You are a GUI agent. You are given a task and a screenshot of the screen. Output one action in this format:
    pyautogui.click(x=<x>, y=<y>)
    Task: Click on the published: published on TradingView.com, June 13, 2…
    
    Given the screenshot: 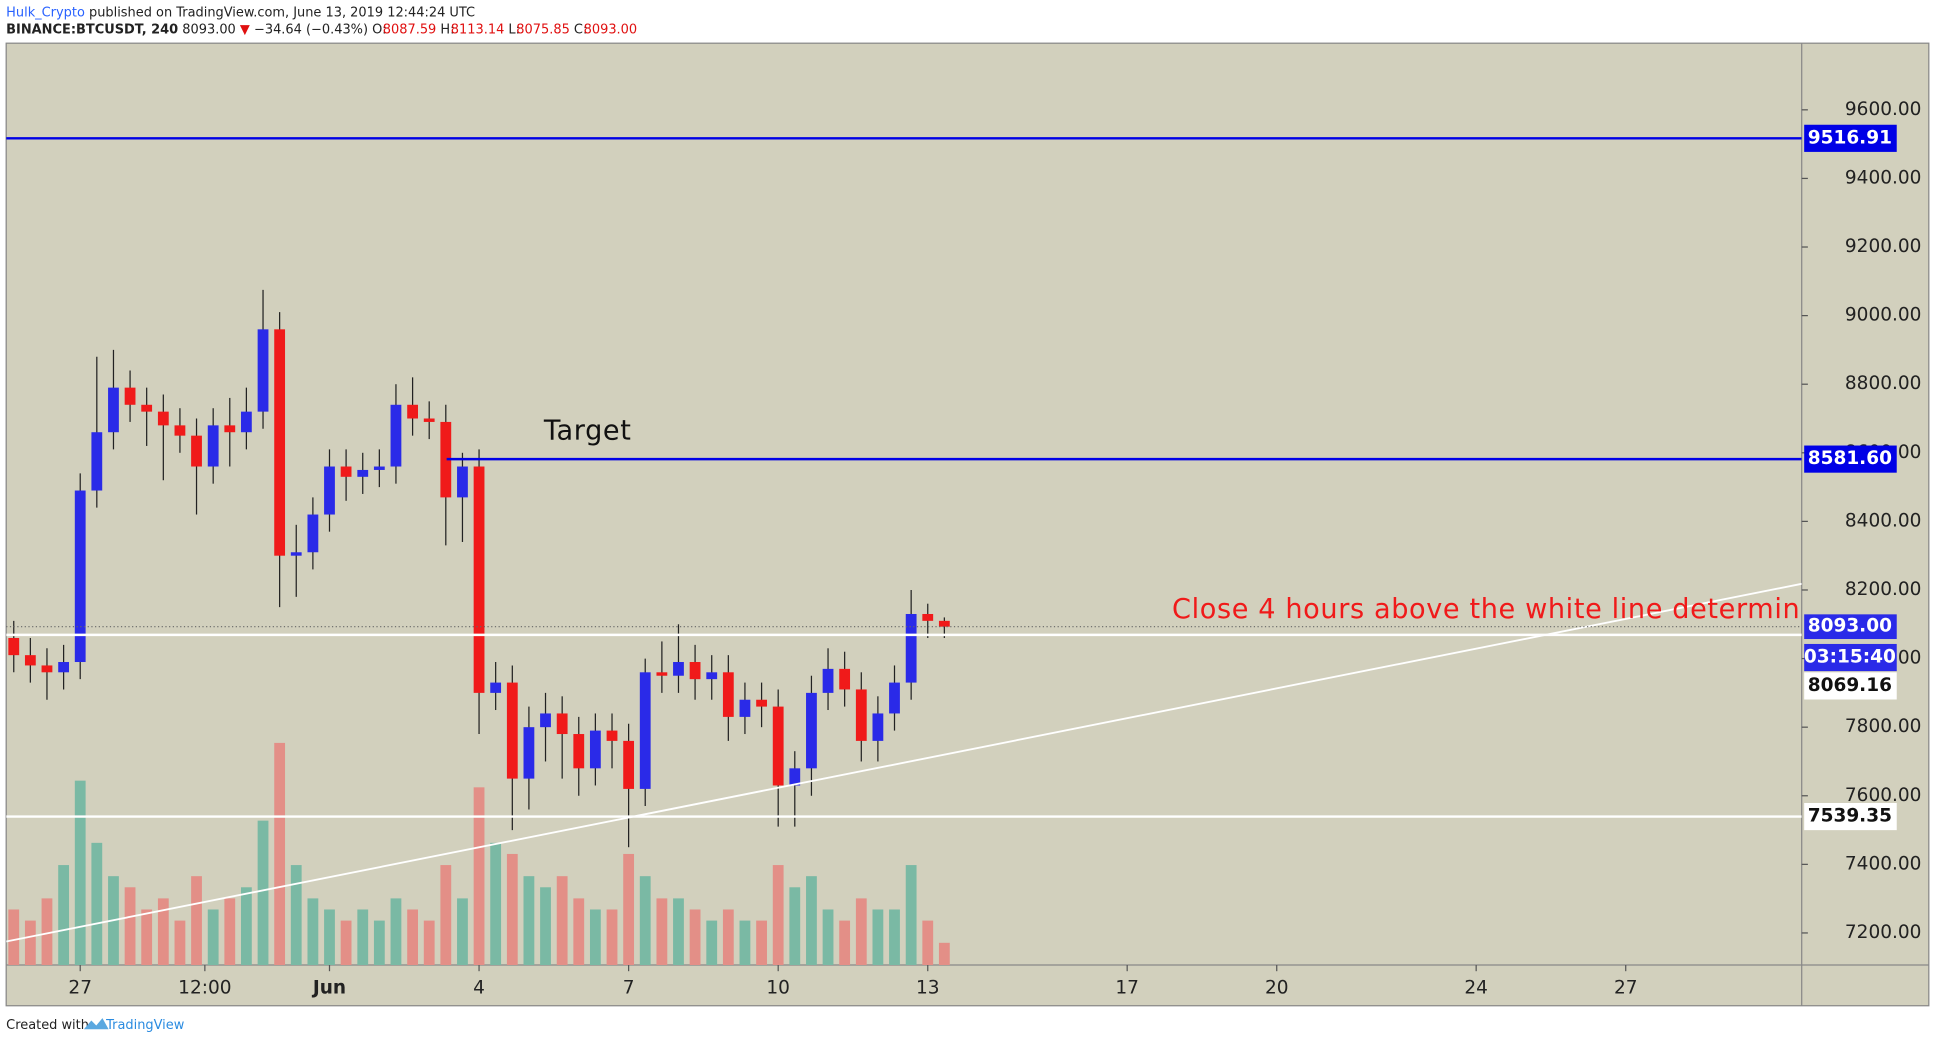 What is the action you would take?
    pyautogui.click(x=282, y=12)
    